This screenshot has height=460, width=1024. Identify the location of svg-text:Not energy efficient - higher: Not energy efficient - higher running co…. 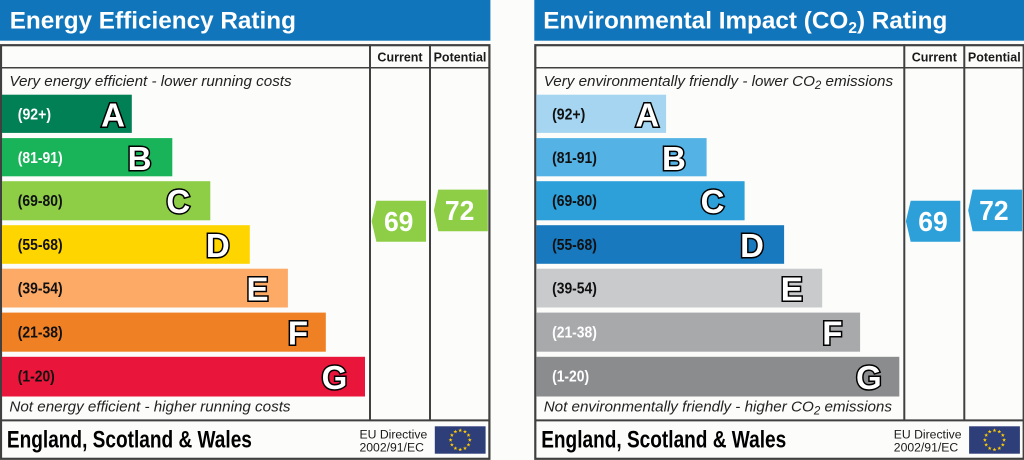
(150, 407).